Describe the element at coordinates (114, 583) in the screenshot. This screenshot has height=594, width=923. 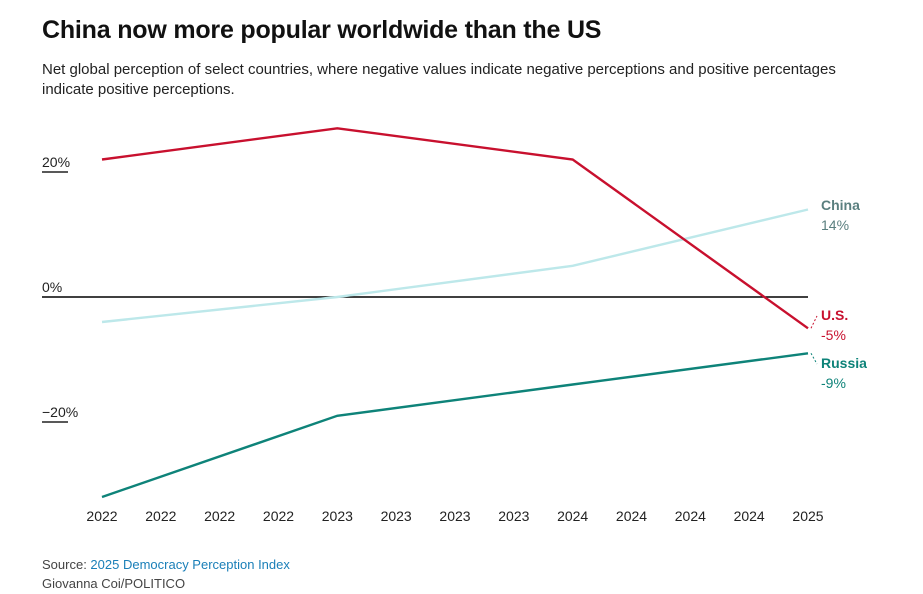
I see `credit: Giovanna Coi/POLITICO` at that location.